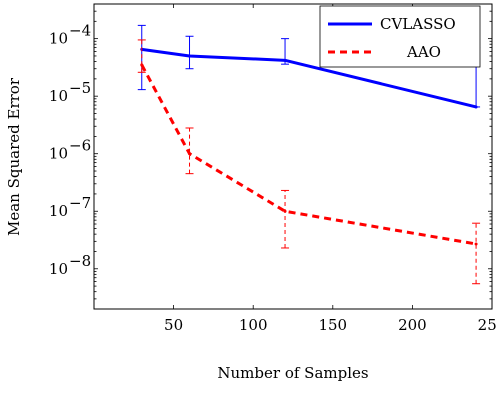 The width and height of the screenshot is (496, 397). Describe the element at coordinates (80, 203) in the screenshot. I see `y-tick-label-exp: −7` at that location.